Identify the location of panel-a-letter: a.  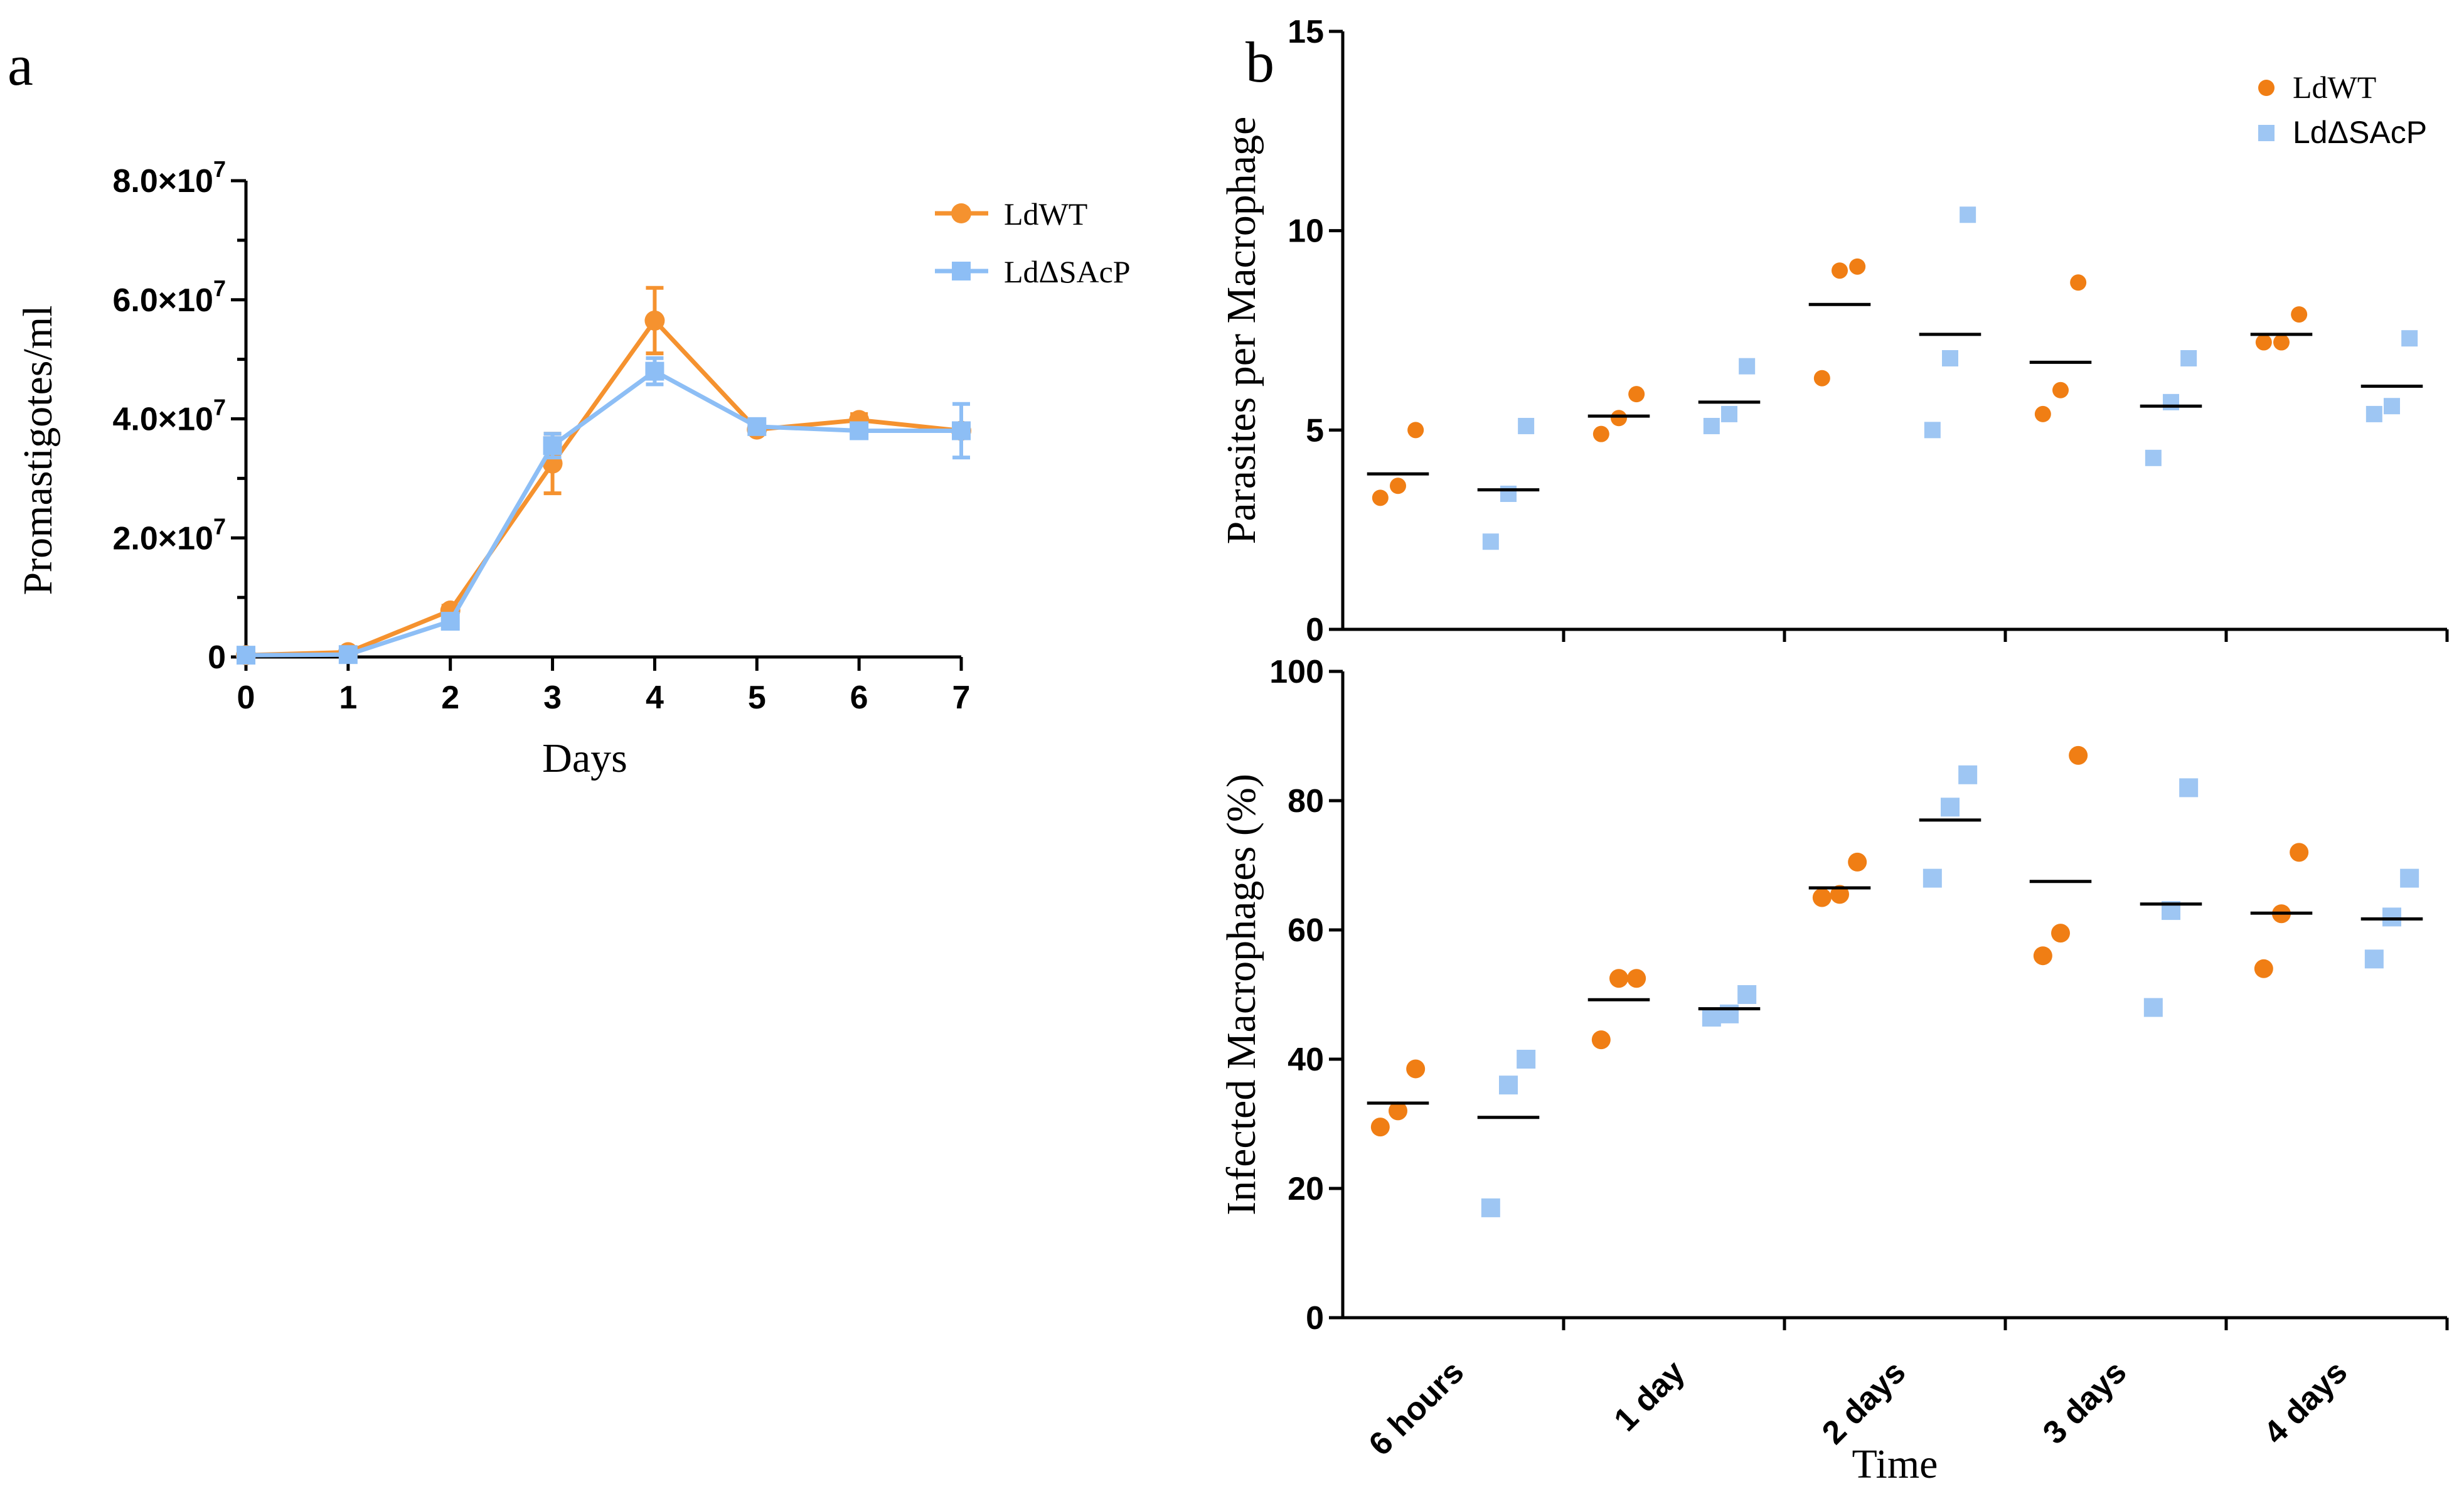
(20, 65).